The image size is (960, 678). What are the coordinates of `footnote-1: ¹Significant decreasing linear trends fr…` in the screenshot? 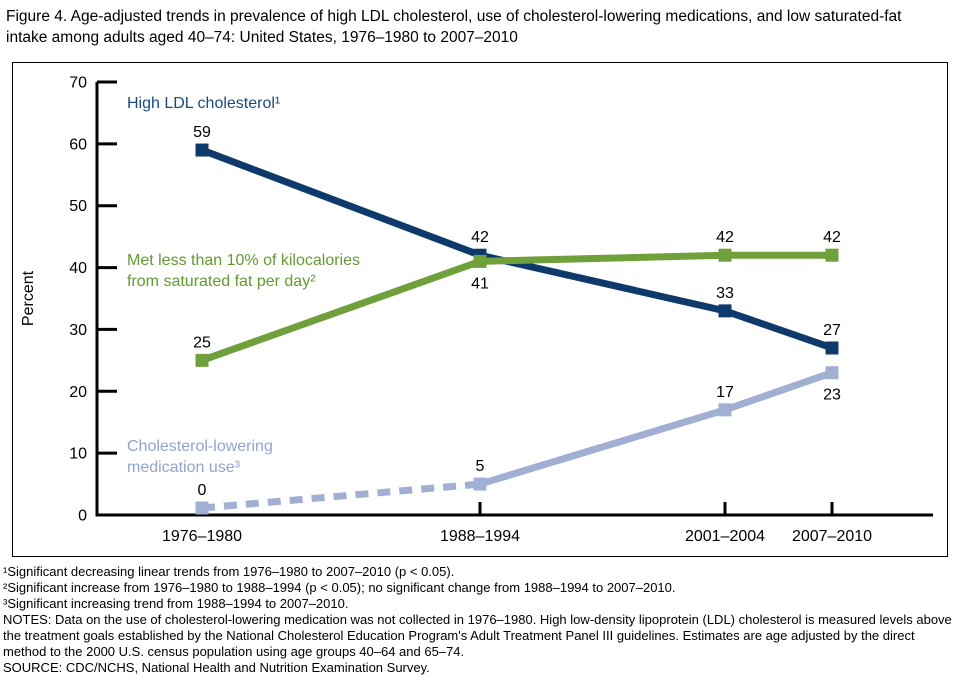 It's located at (229, 571).